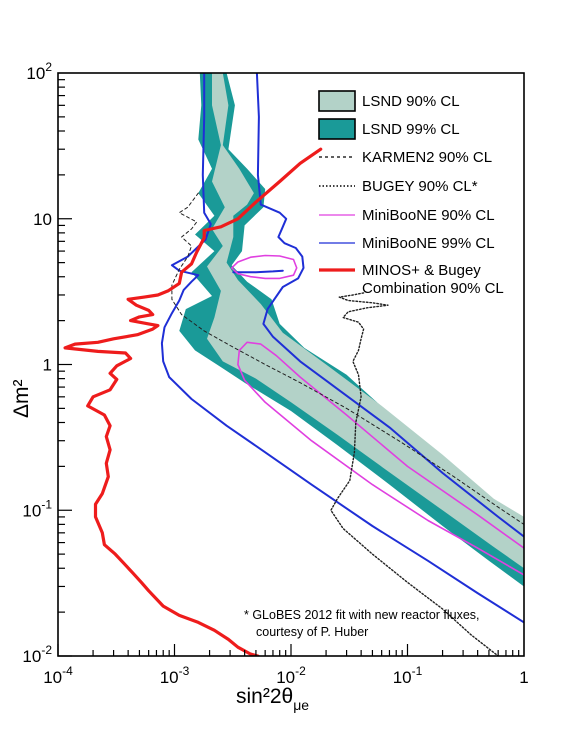  Describe the element at coordinates (433, 288) in the screenshot. I see `legend-label-line-2: Combination 90% CL` at that location.